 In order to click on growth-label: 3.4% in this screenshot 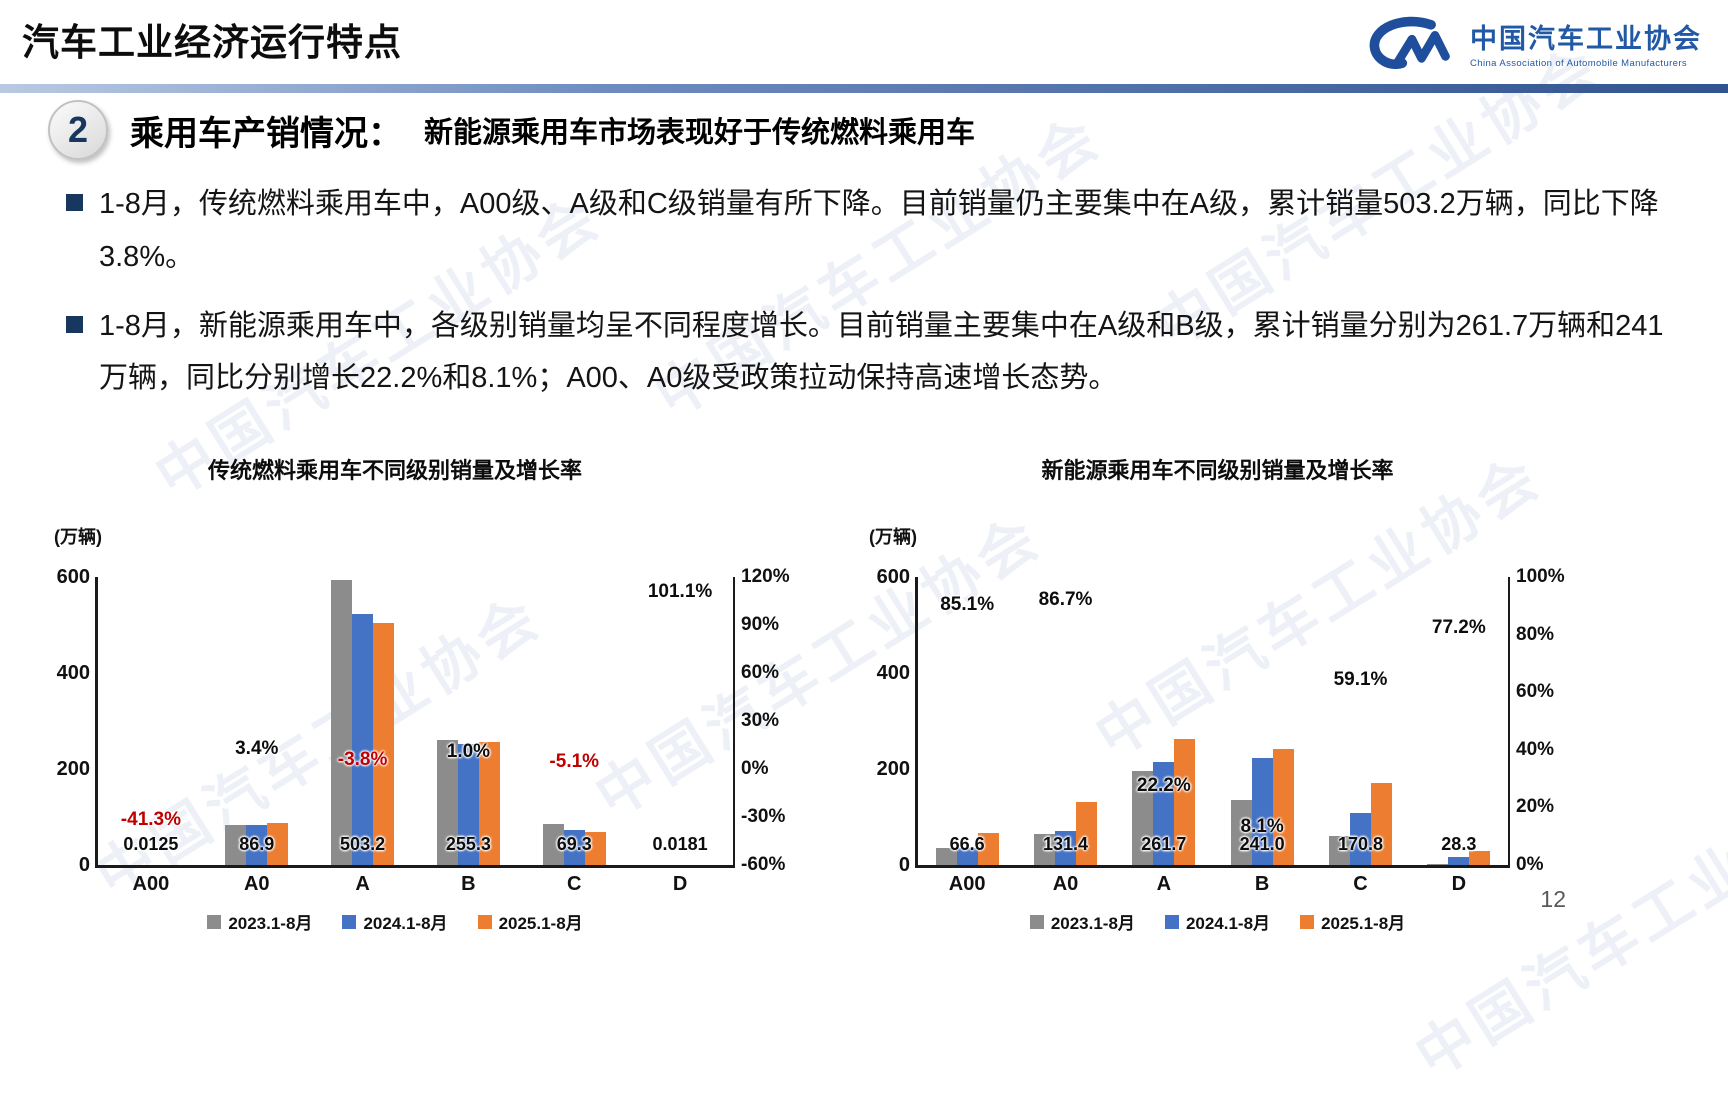, I will do `click(257, 748)`.